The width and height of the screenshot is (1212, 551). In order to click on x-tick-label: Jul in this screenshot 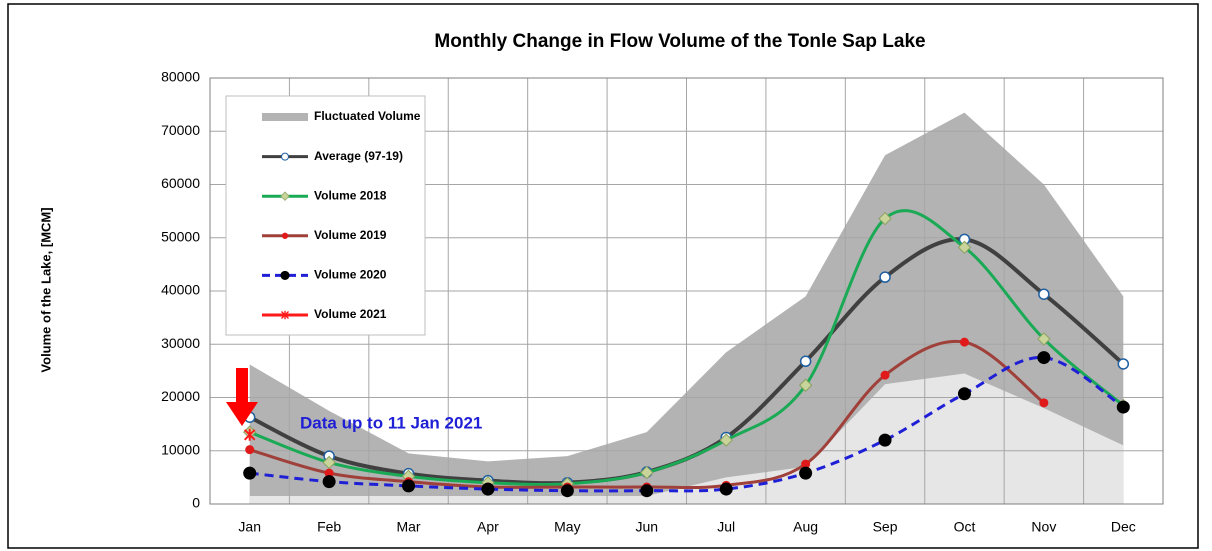, I will do `click(726, 527)`.